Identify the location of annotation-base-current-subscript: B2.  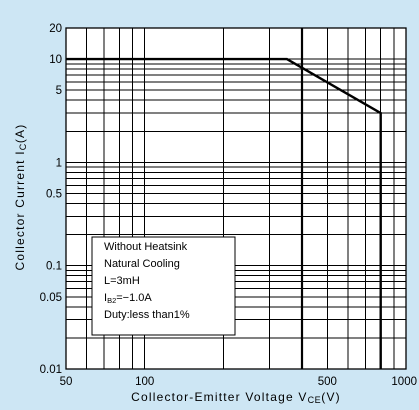
(111, 300).